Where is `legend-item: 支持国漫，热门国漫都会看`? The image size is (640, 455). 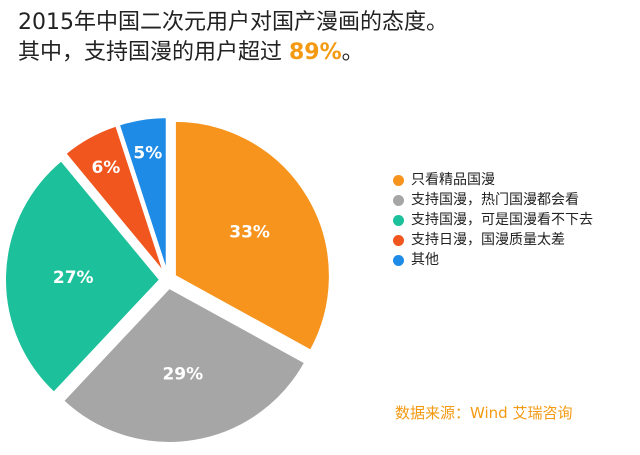
legend-item: 支持国漫，热门国漫都会看 is located at coordinates (493, 200).